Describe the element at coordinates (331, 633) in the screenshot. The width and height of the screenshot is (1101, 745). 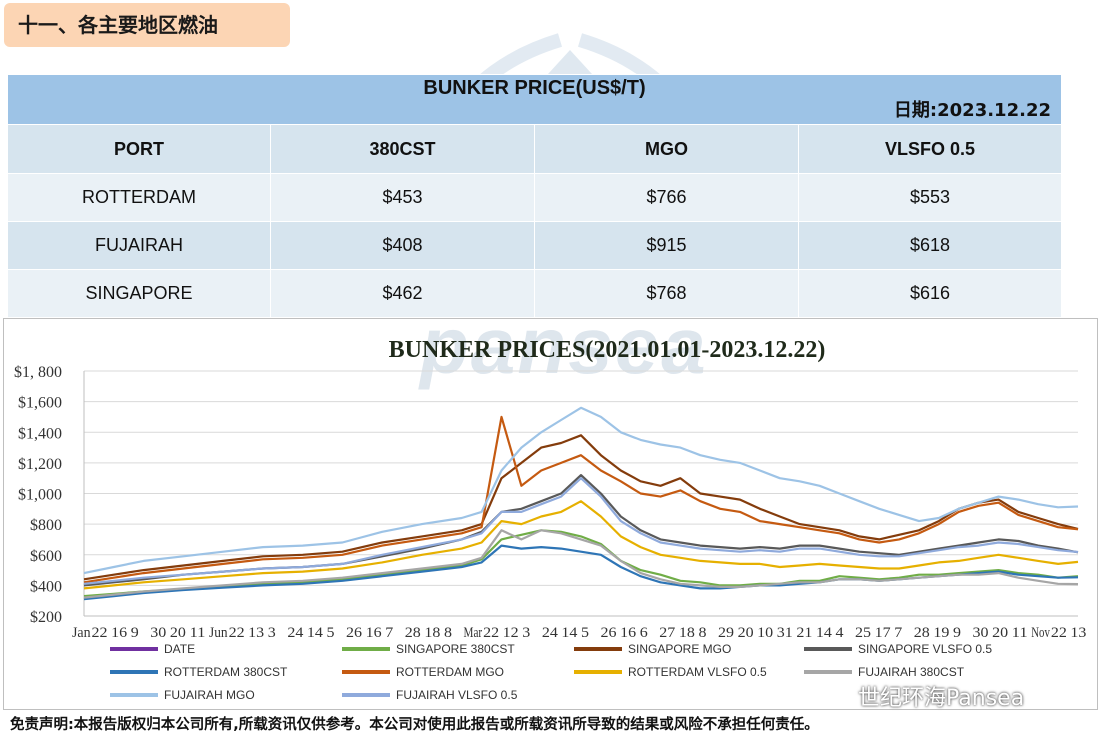
I see `x-tick-label: 5` at that location.